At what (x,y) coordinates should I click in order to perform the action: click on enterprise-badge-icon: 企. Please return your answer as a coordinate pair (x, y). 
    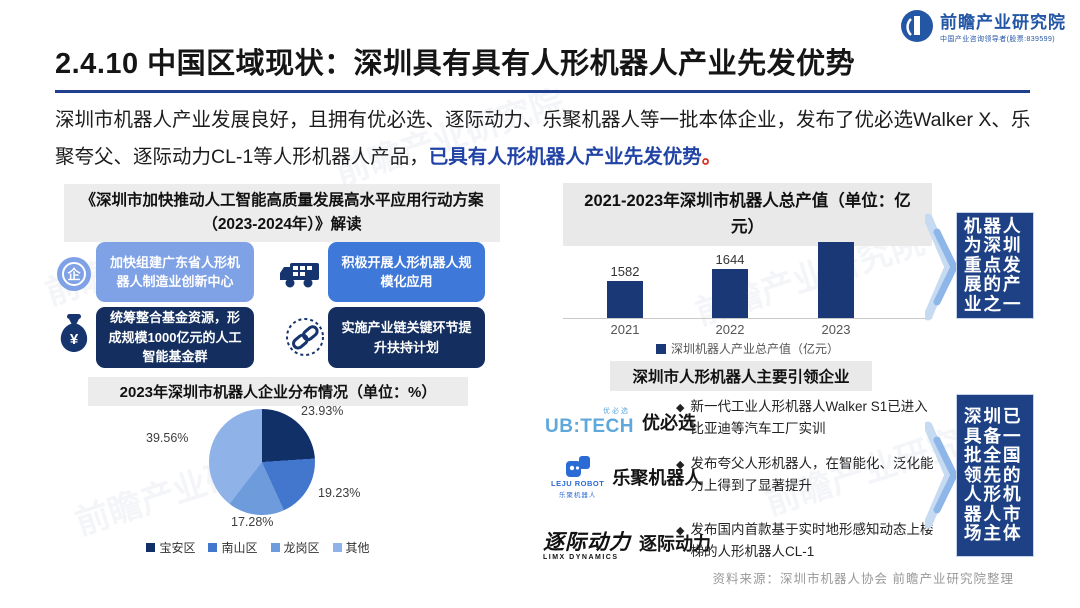
    Looking at the image, I should click on (74, 276).